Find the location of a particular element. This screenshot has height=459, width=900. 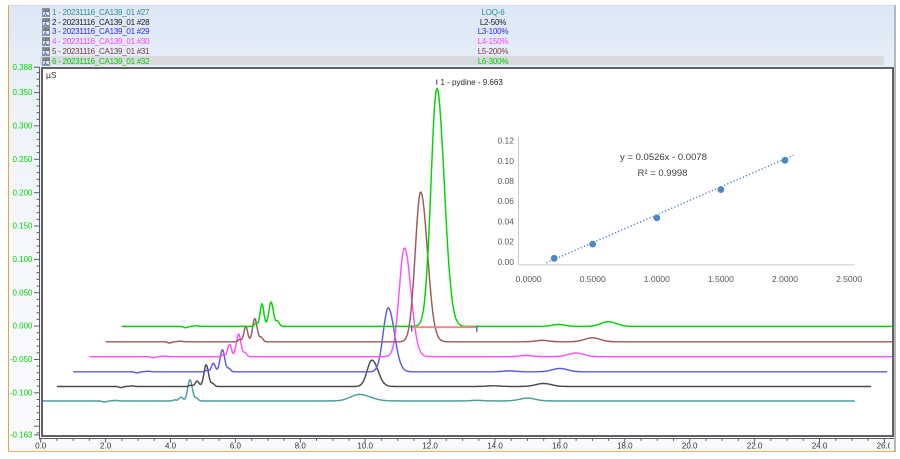

svg-text: y = 0.0526x - 0.0078 is located at coordinates (663, 157).